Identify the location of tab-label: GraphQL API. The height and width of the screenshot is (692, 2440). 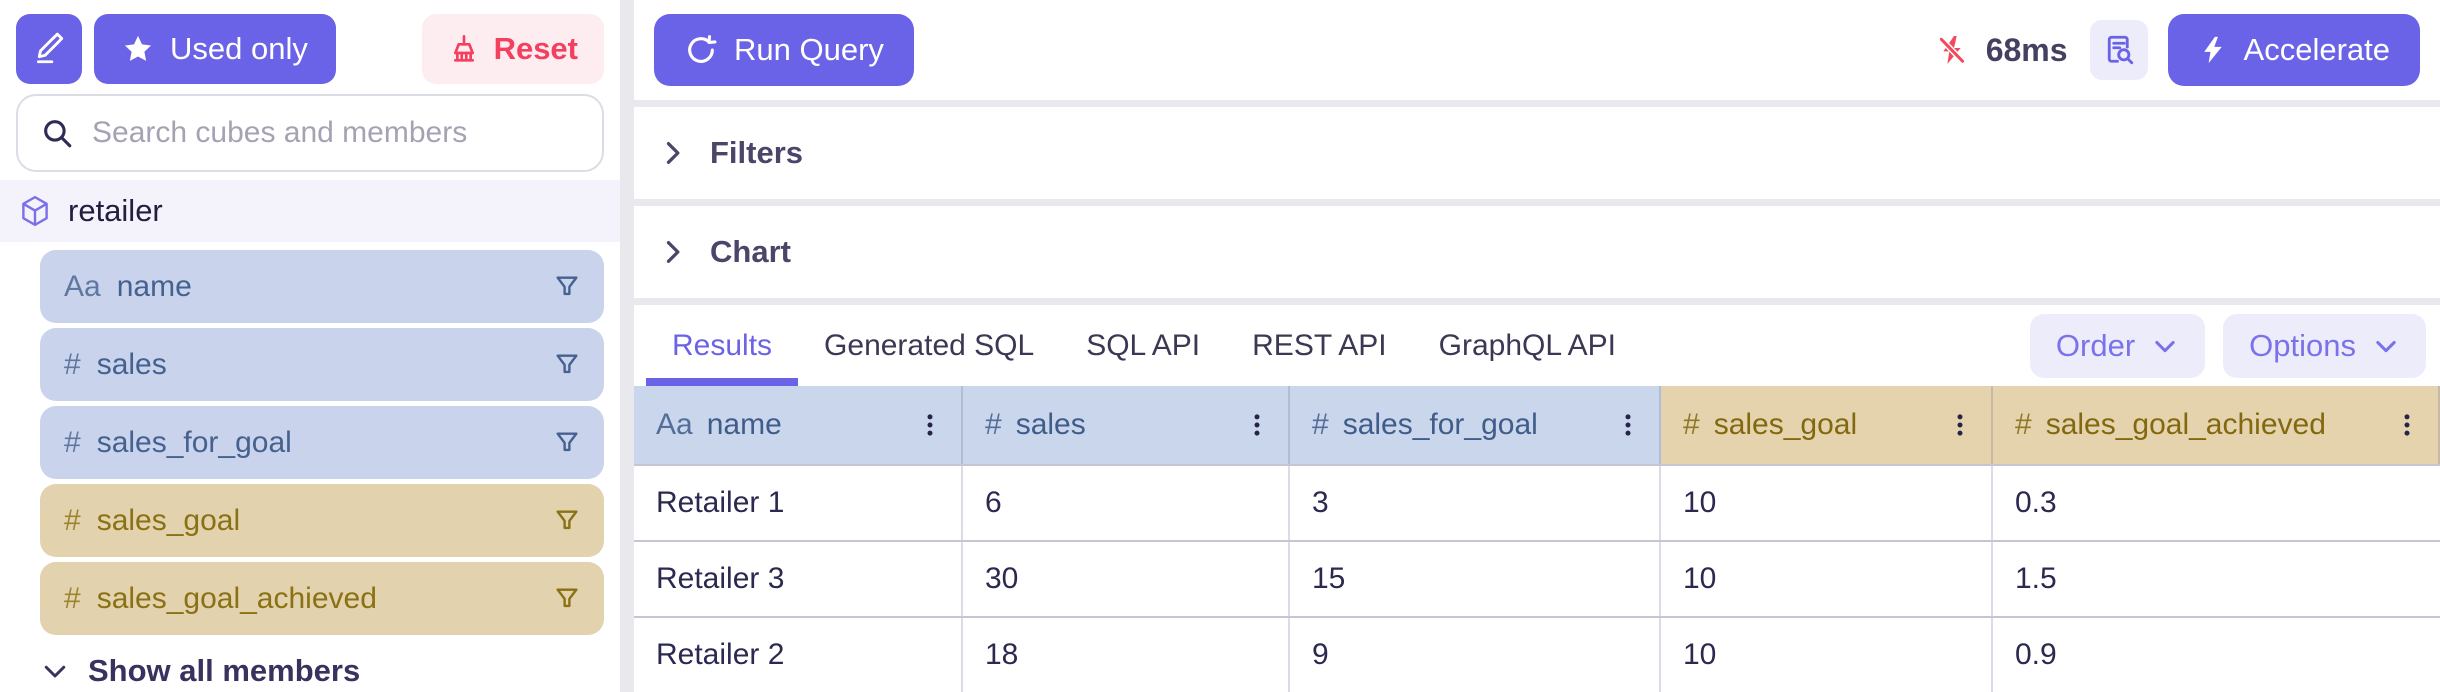
(1527, 345).